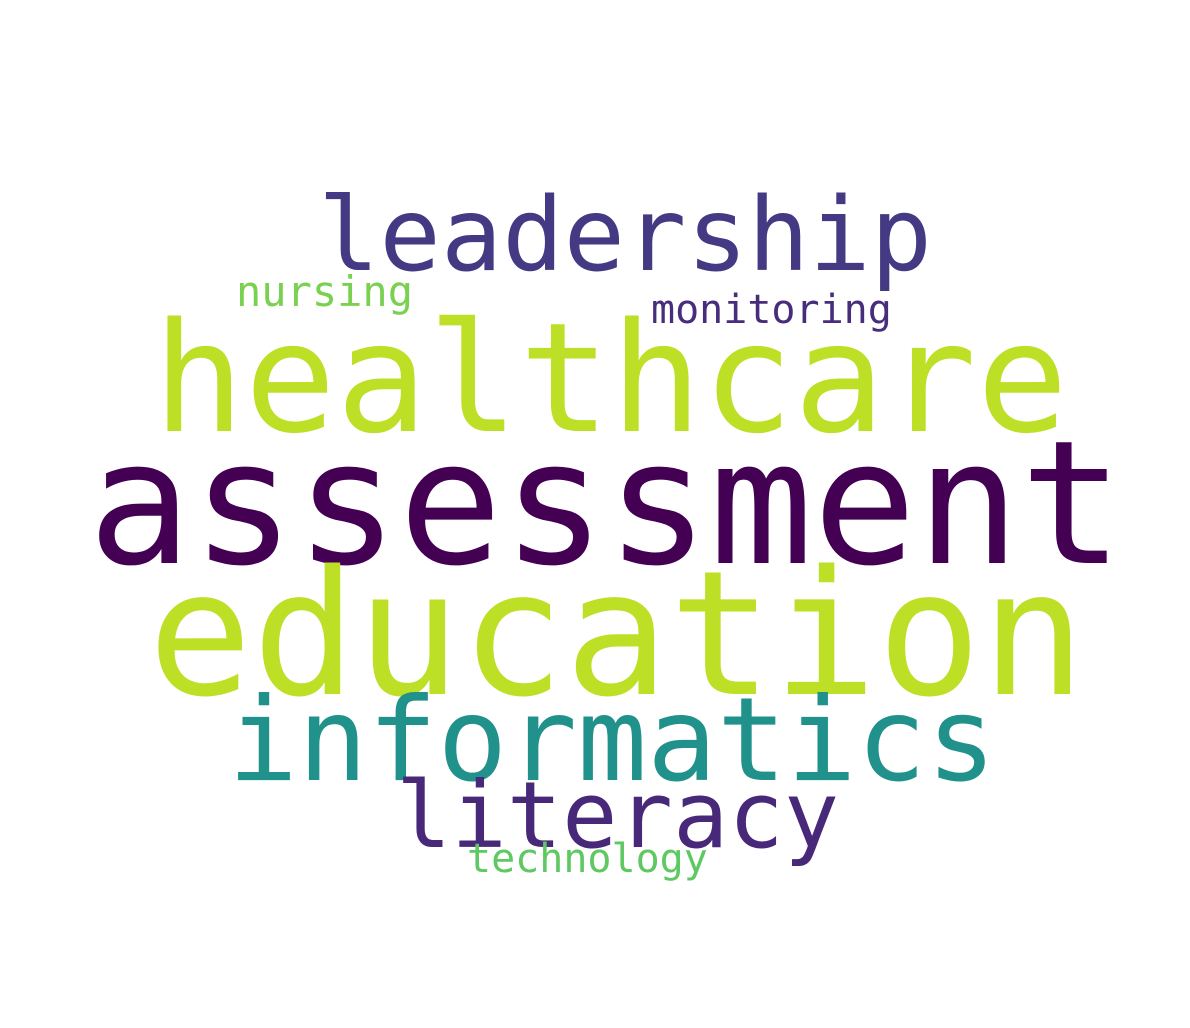 This screenshot has height=1028, width=1190. Describe the element at coordinates (587, 859) in the screenshot. I see `word-technology: technology` at that location.